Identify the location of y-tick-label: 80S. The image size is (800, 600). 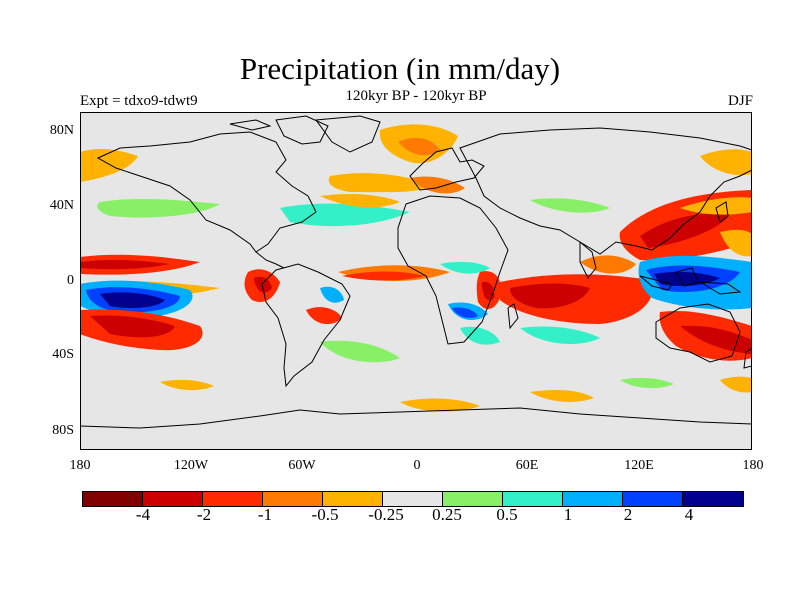
(63, 430).